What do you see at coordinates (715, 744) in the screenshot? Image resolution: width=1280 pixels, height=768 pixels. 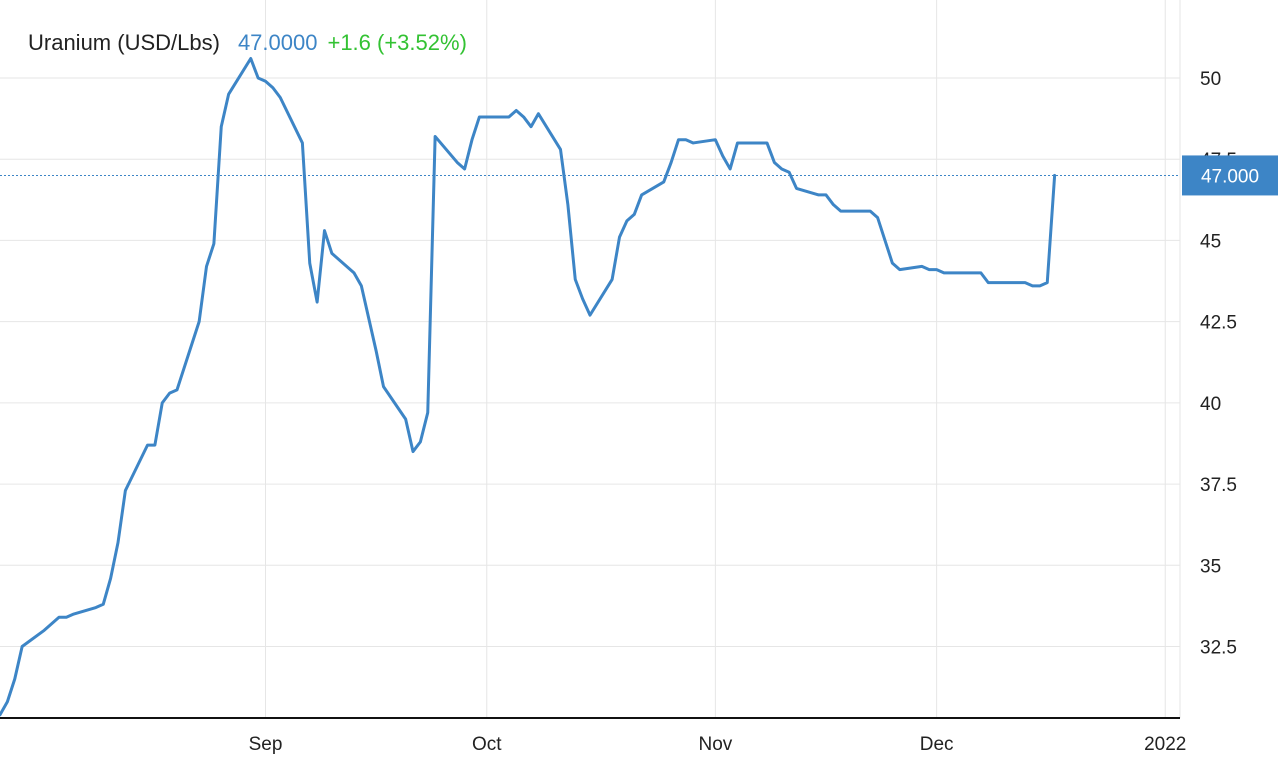 I see `x-tick-label: Nov` at bounding box center [715, 744].